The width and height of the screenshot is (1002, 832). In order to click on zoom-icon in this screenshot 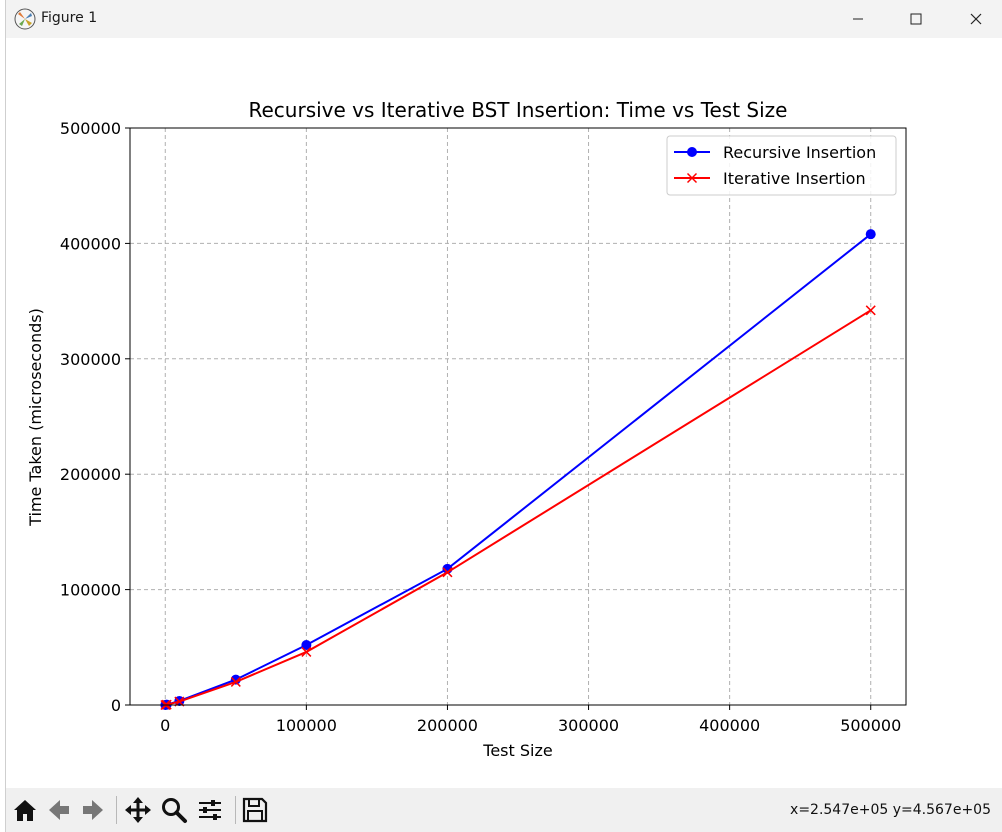, I will do `click(174, 810)`.